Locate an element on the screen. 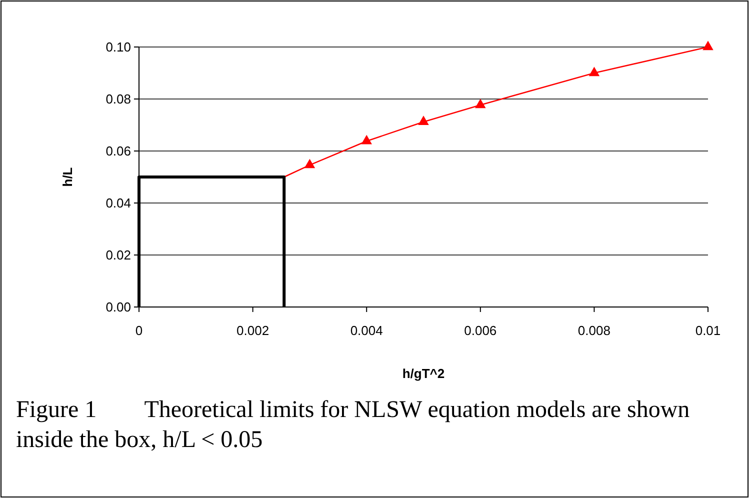  x-tick-label: 0.006 is located at coordinates (480, 330).